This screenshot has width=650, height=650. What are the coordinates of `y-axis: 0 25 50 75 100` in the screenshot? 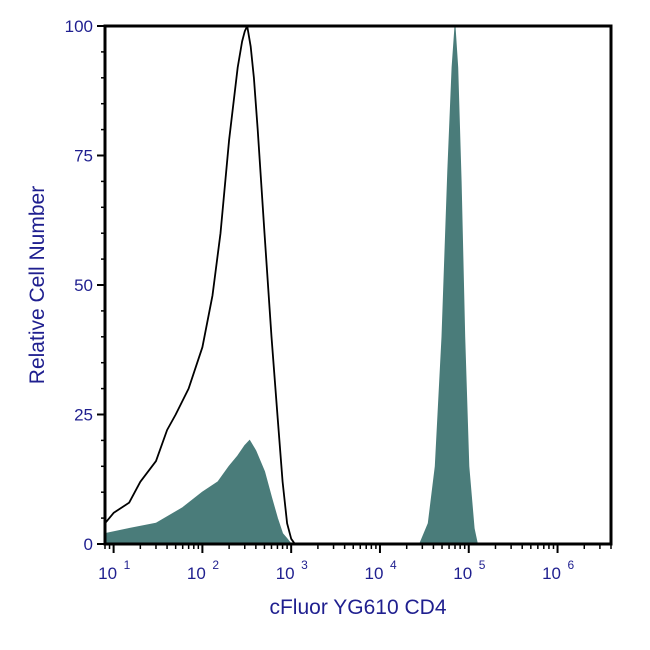 It's located at (85, 285).